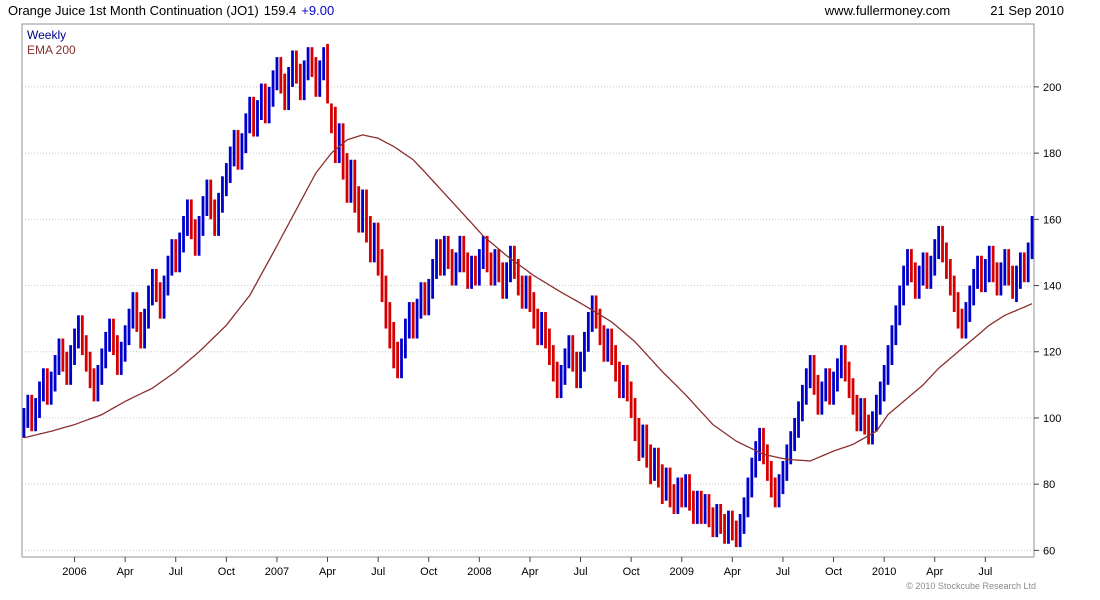 The width and height of the screenshot is (1100, 600). I want to click on svg-text: 180, so click(1052, 154).